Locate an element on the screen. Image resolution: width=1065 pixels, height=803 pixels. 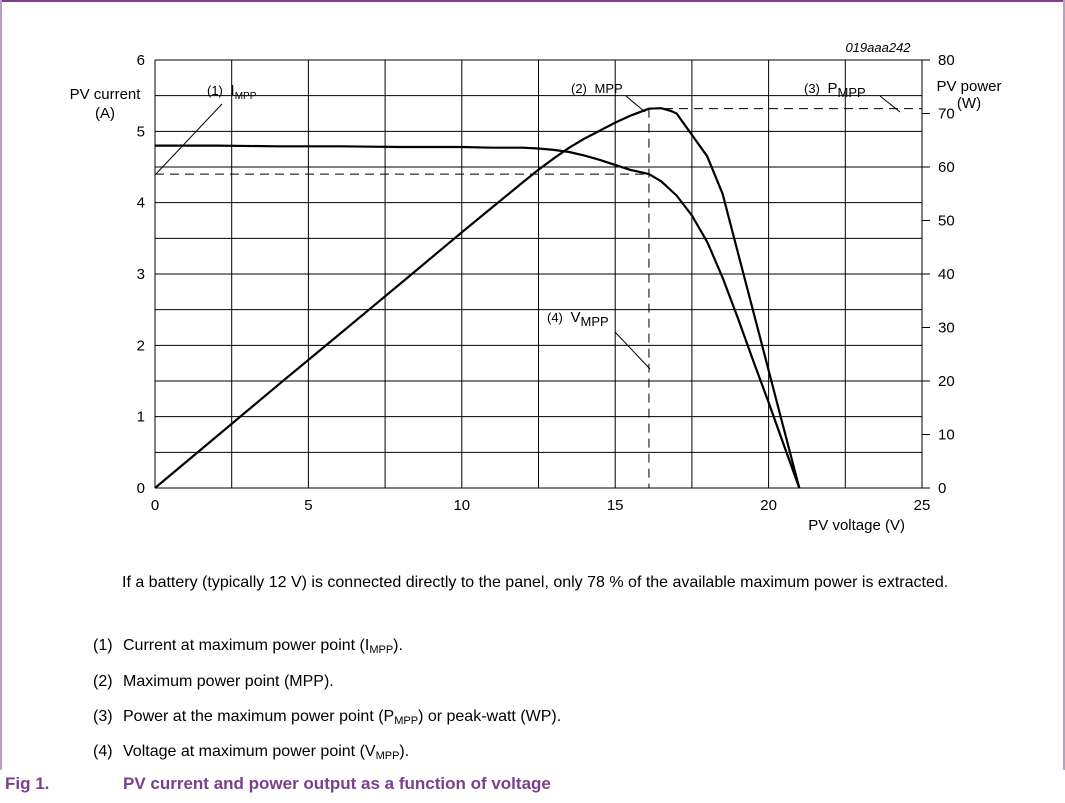
y-right-tick-label: 70 is located at coordinates (946, 114).